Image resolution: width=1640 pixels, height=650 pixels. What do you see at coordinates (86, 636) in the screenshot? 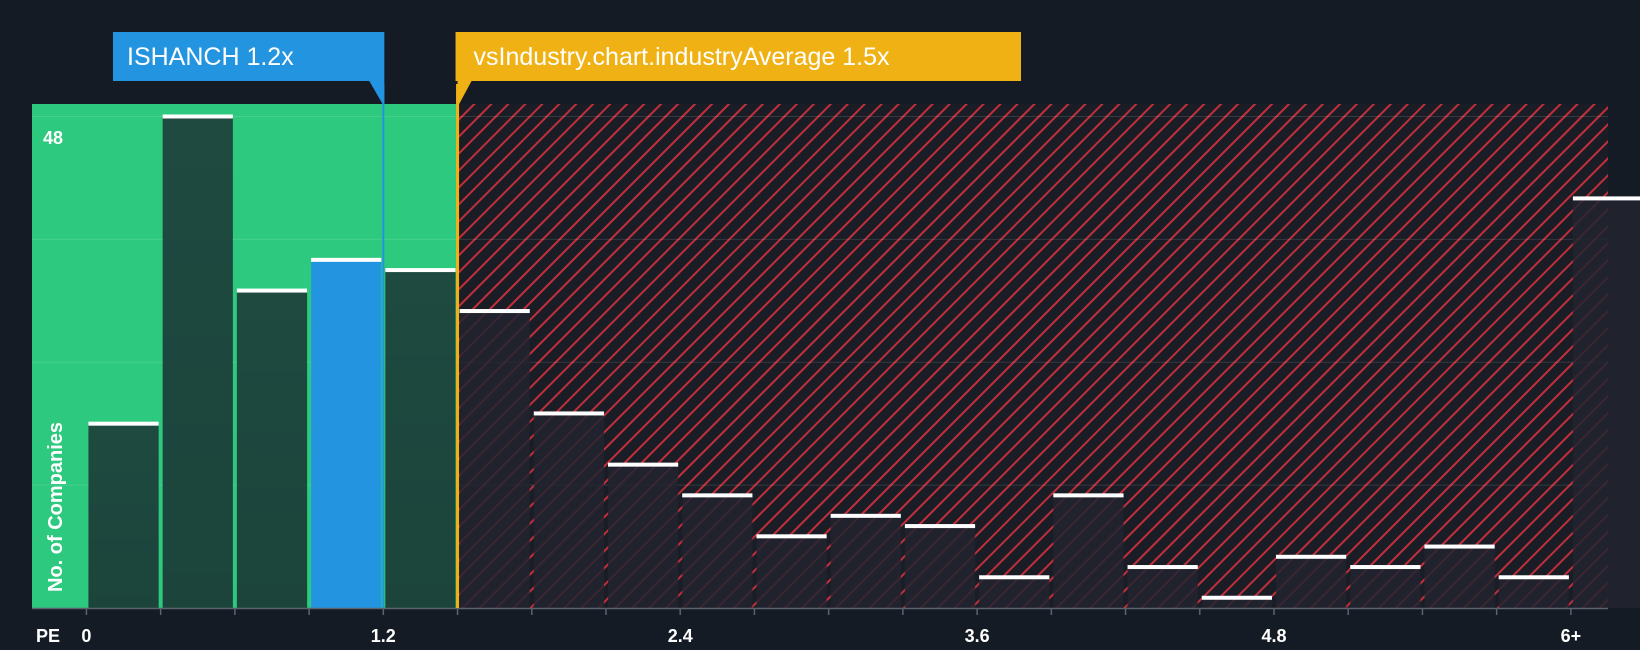
I see `x-tick-label: 0` at bounding box center [86, 636].